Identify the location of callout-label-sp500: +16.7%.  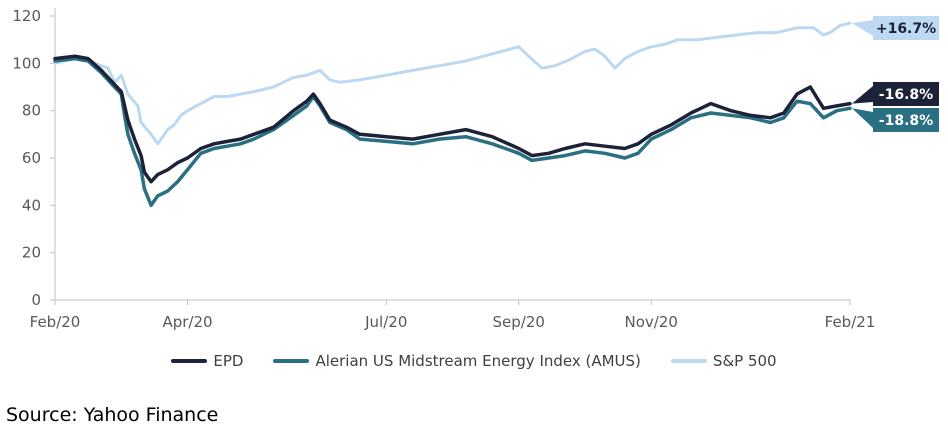
(906, 29).